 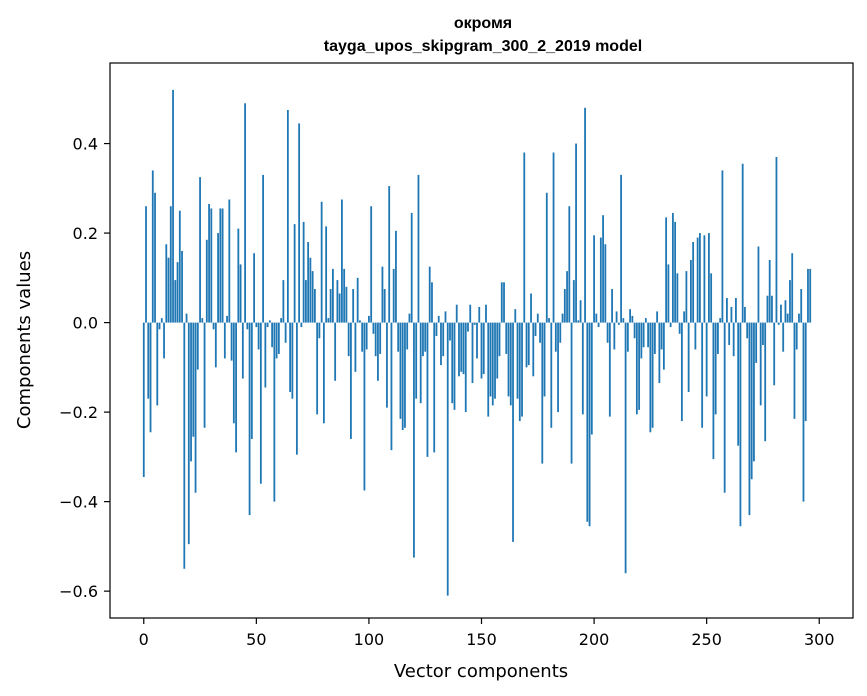 What do you see at coordinates (78, 412) in the screenshot?
I see `y-tick-label: −0.2` at bounding box center [78, 412].